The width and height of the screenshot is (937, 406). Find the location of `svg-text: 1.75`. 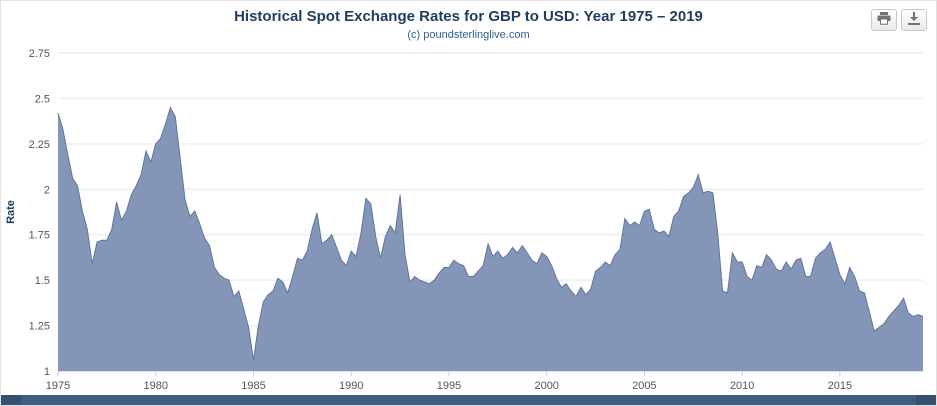

svg-text: 1.75 is located at coordinates (39, 236).